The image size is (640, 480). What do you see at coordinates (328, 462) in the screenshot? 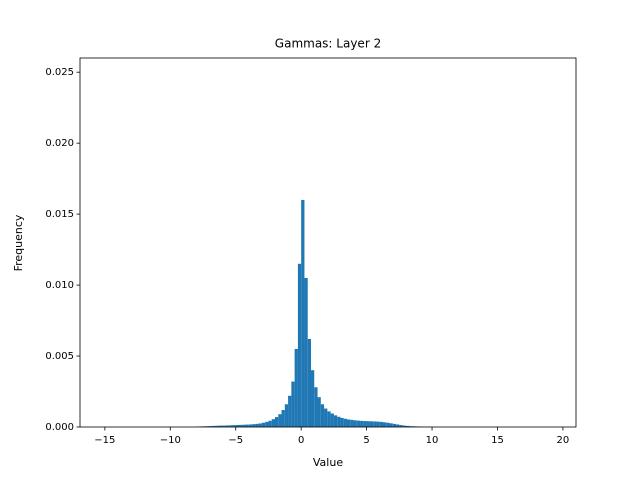
I see `x-axis-label: Value` at bounding box center [328, 462].